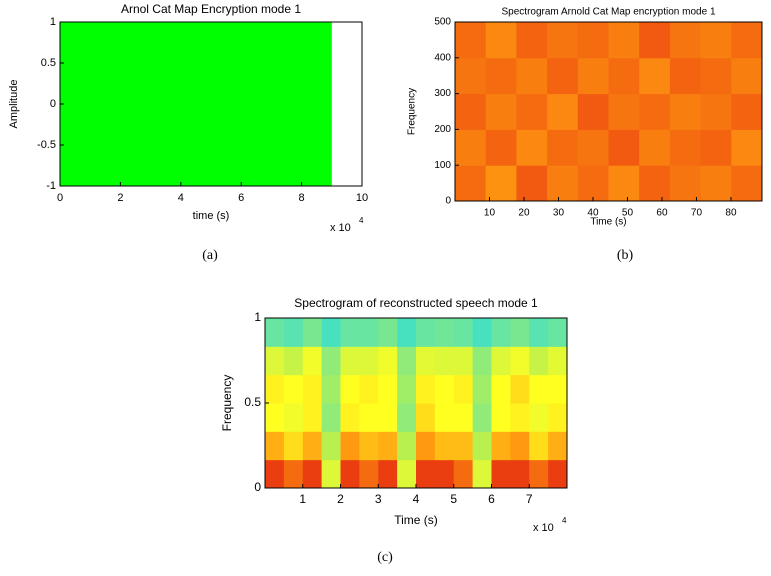 Image resolution: width=771 pixels, height=576 pixels. I want to click on x-tick-label: 4, so click(181, 198).